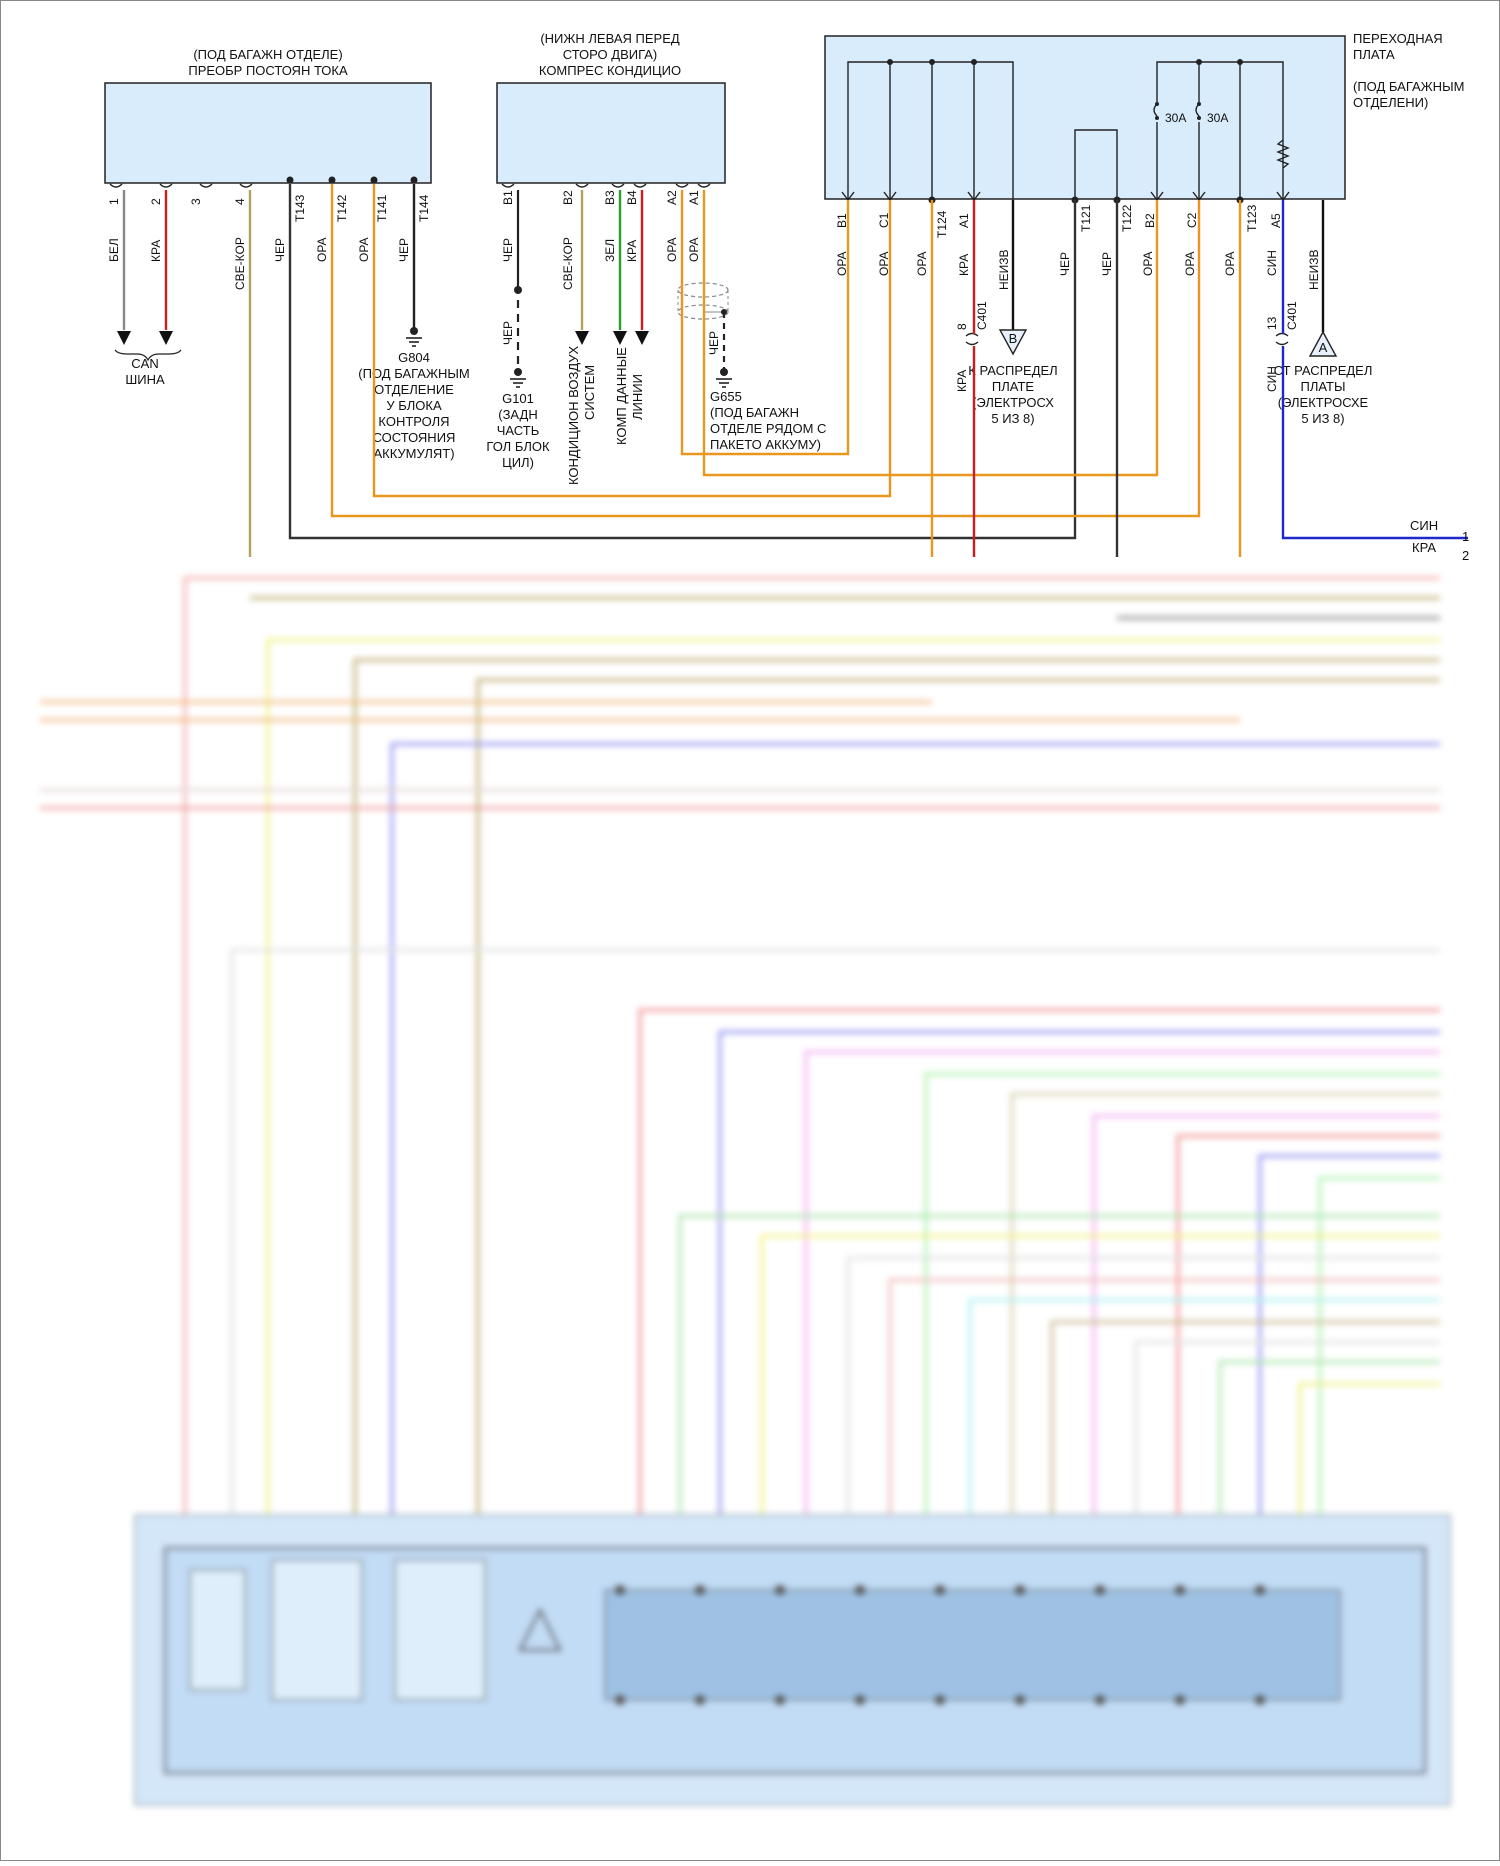  What do you see at coordinates (413, 373) in the screenshot?
I see `svg-text: (ПОД БАГАЖНЫМ` at bounding box center [413, 373].